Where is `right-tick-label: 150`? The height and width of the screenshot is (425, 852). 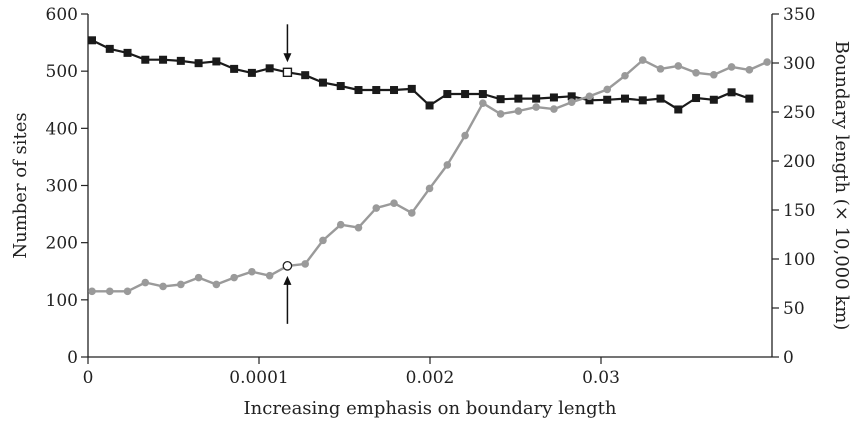 right-tick-label: 150 is located at coordinates (799, 211).